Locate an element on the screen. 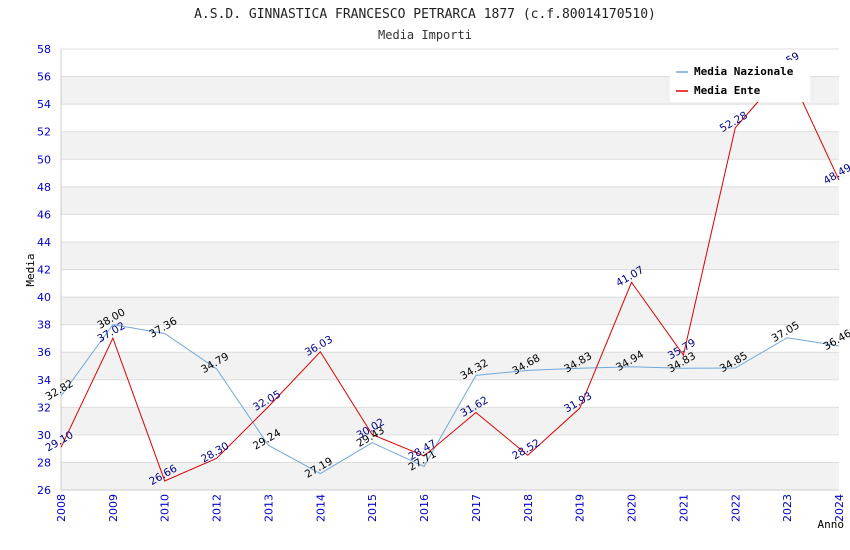  legend: Media Nazionale Media Ente is located at coordinates (740, 81).